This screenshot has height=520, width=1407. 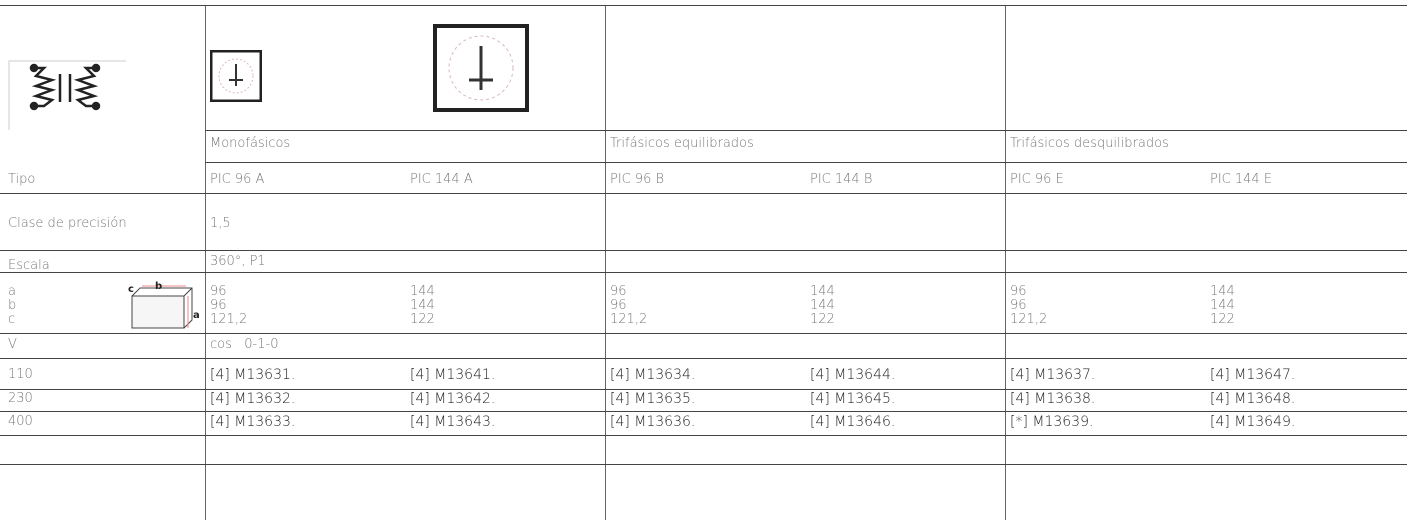 What do you see at coordinates (250, 143) in the screenshot?
I see `group-header: Monofásicos` at bounding box center [250, 143].